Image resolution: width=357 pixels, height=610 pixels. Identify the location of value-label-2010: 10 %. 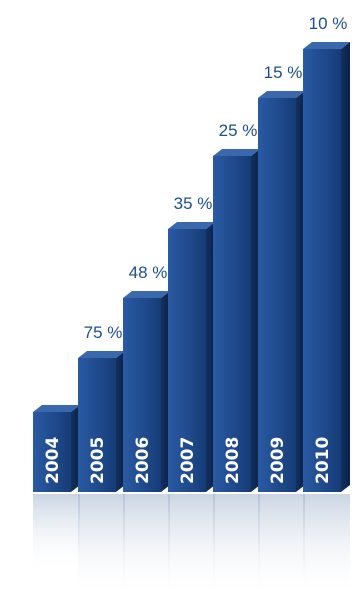
(328, 23).